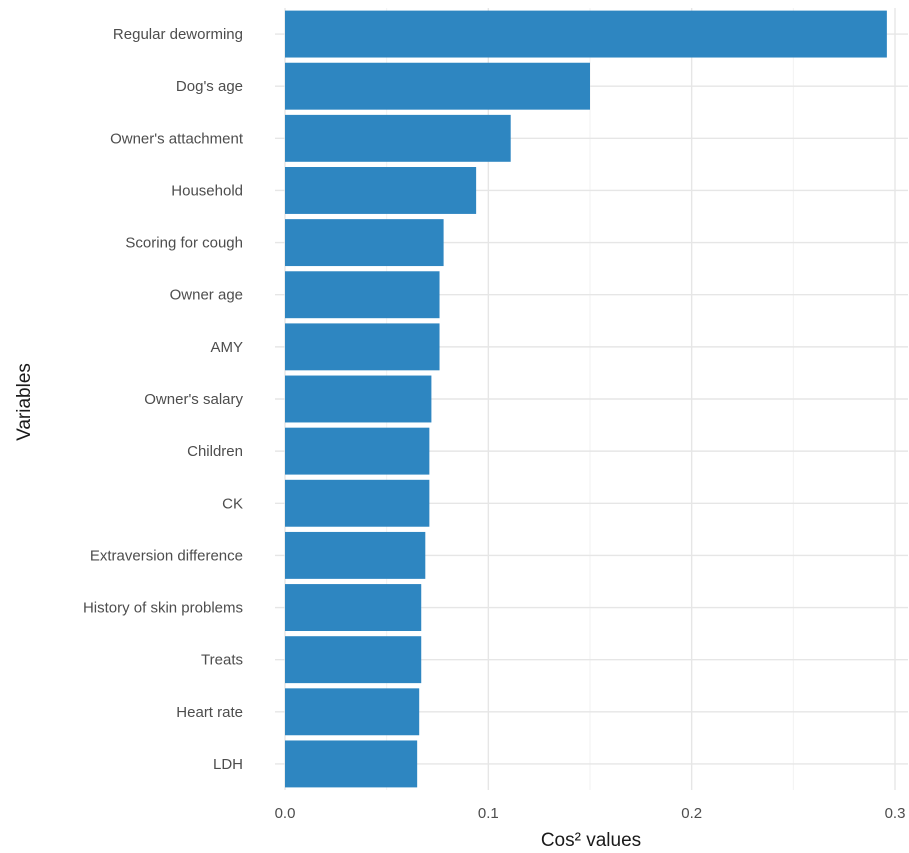 The height and width of the screenshot is (853, 909). I want to click on y-tick-label: Children, so click(215, 451).